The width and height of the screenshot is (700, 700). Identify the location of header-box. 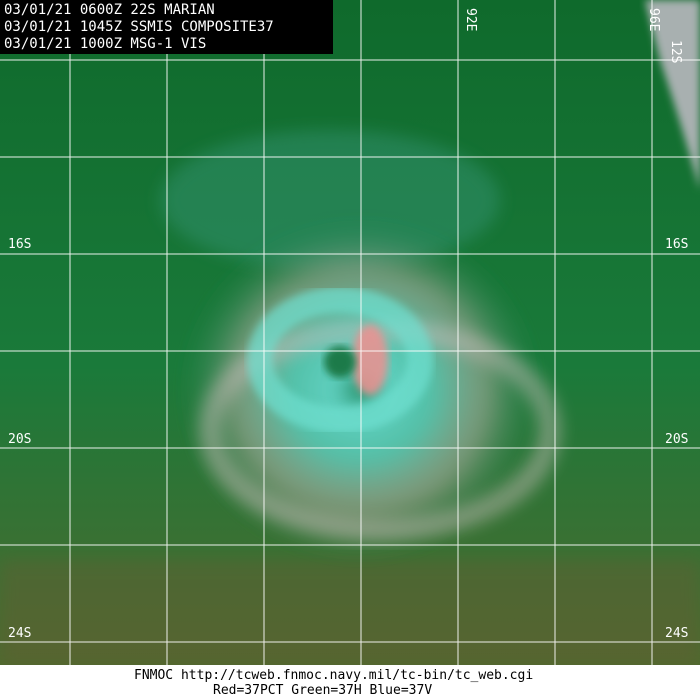
(166, 27).